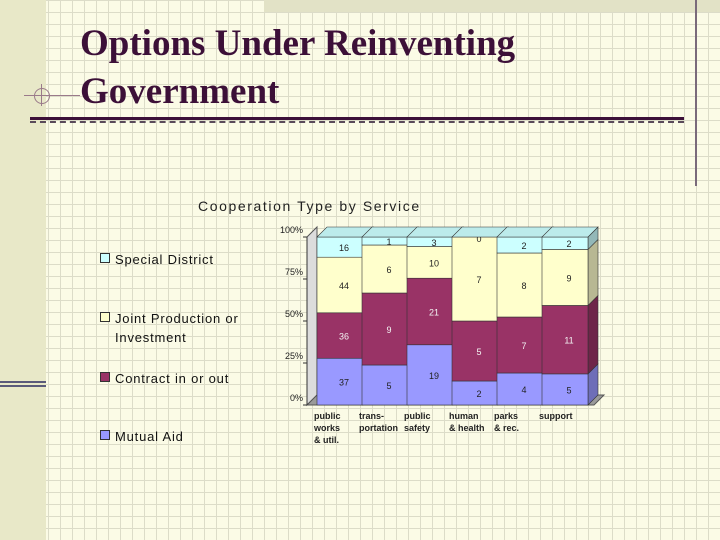 This screenshot has width=720, height=540. What do you see at coordinates (151, 337) in the screenshot?
I see `legend-label-line2: Investment` at bounding box center [151, 337].